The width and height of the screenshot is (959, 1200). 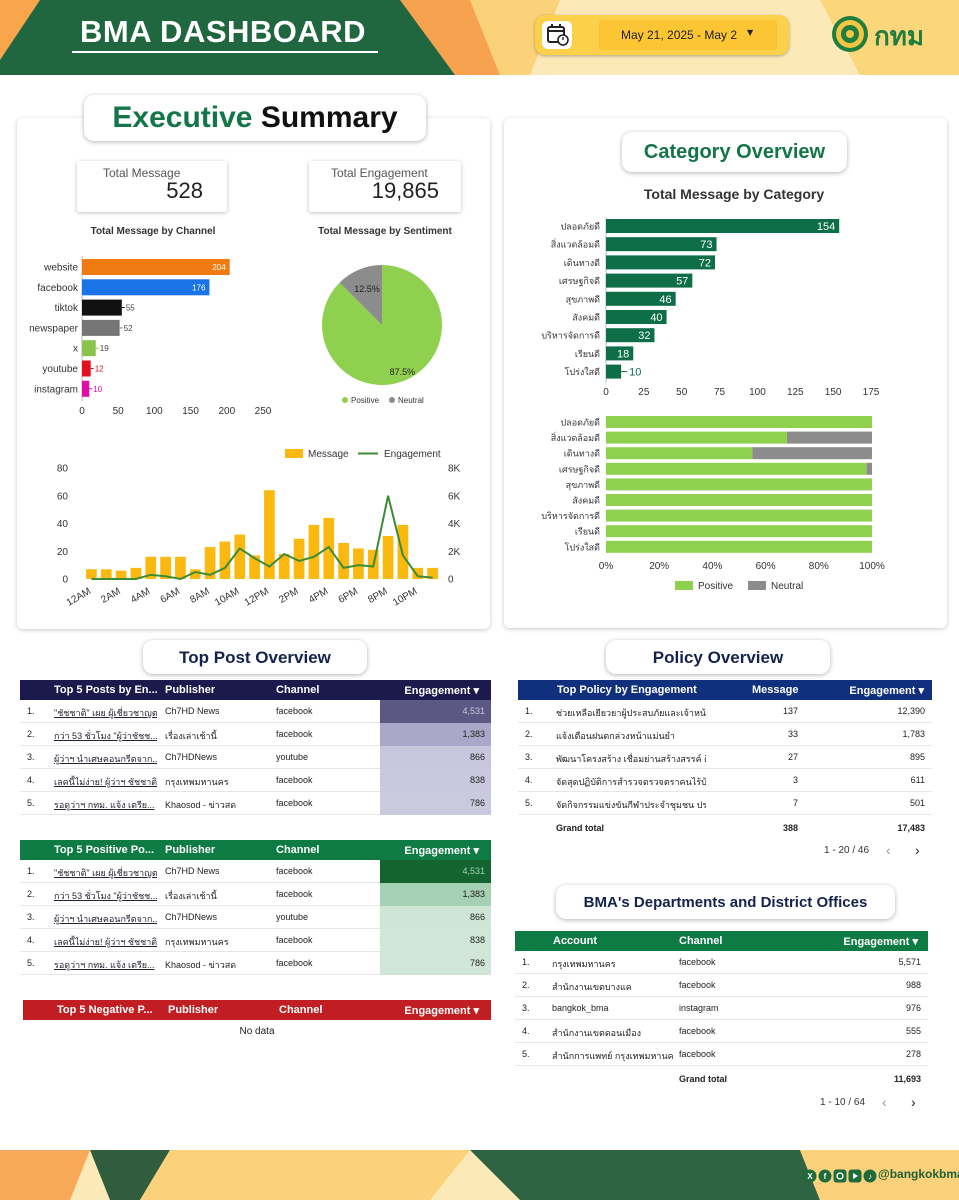 What do you see at coordinates (721, 985) in the screenshot?
I see `table-row: 2. สำนักงานเขตบางแค facebook 988` at bounding box center [721, 985].